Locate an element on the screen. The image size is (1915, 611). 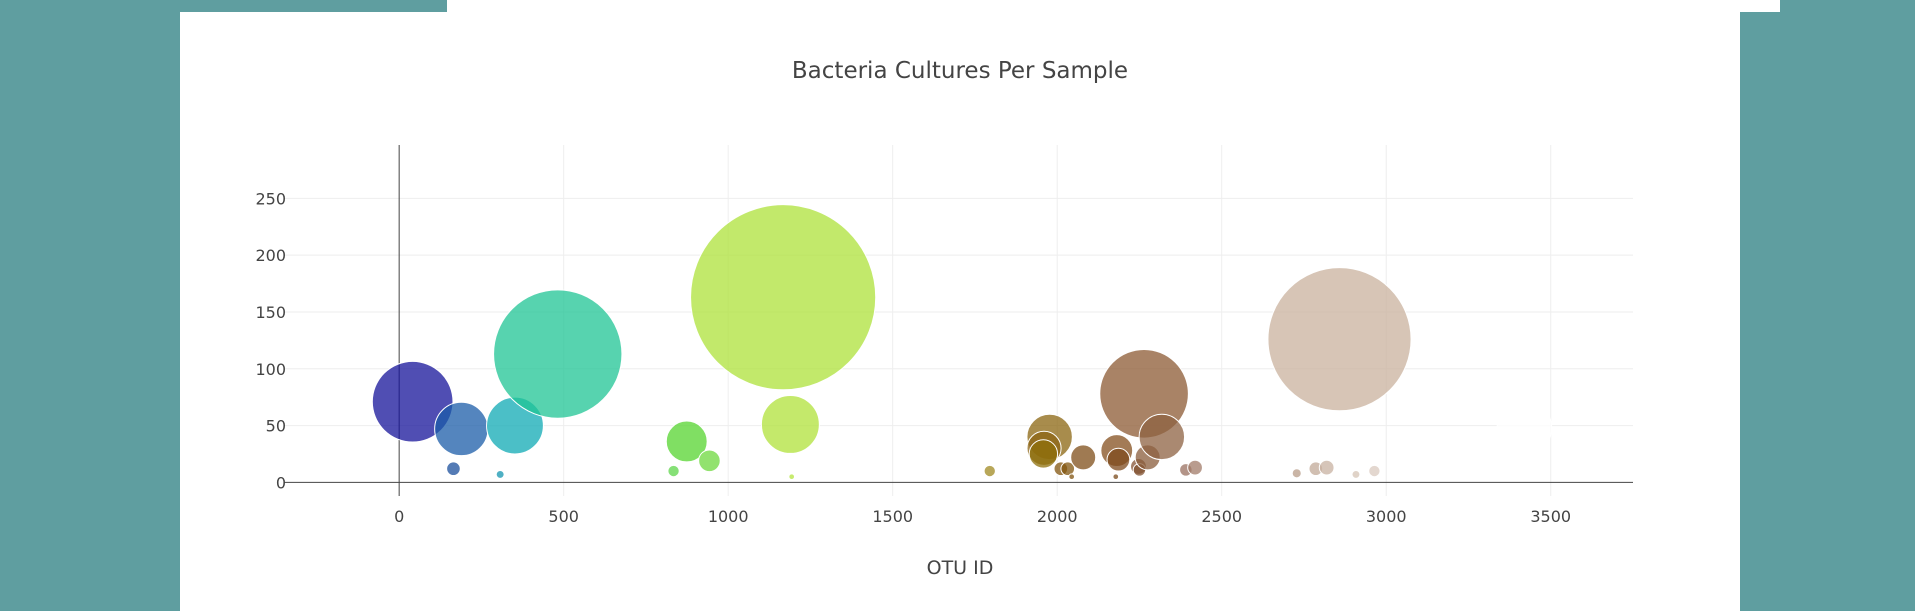
x-axis-title: OTU ID is located at coordinates (960, 568).